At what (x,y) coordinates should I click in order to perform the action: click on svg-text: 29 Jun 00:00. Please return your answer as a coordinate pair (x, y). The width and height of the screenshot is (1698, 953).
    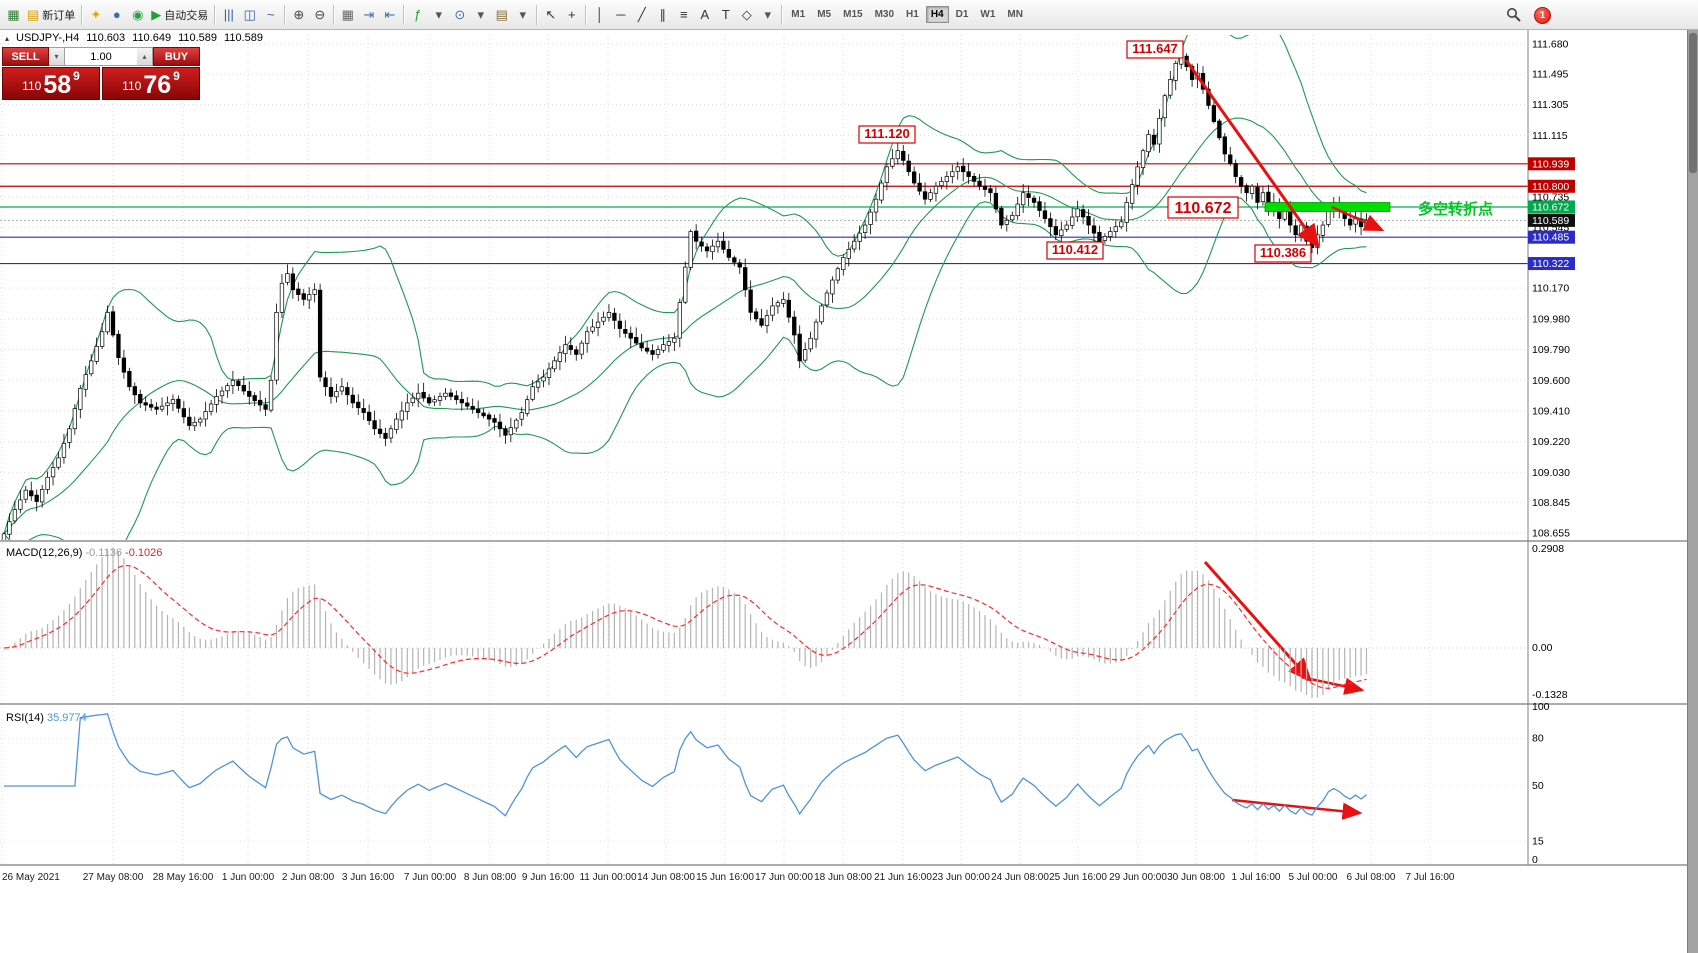
    Looking at the image, I should click on (1138, 877).